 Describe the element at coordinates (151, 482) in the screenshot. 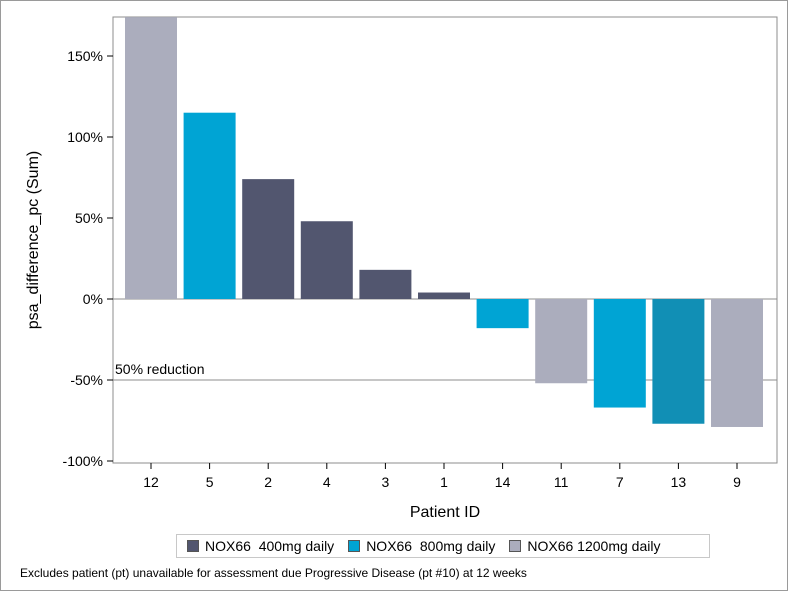

I see `x-tick-label: 12` at that location.